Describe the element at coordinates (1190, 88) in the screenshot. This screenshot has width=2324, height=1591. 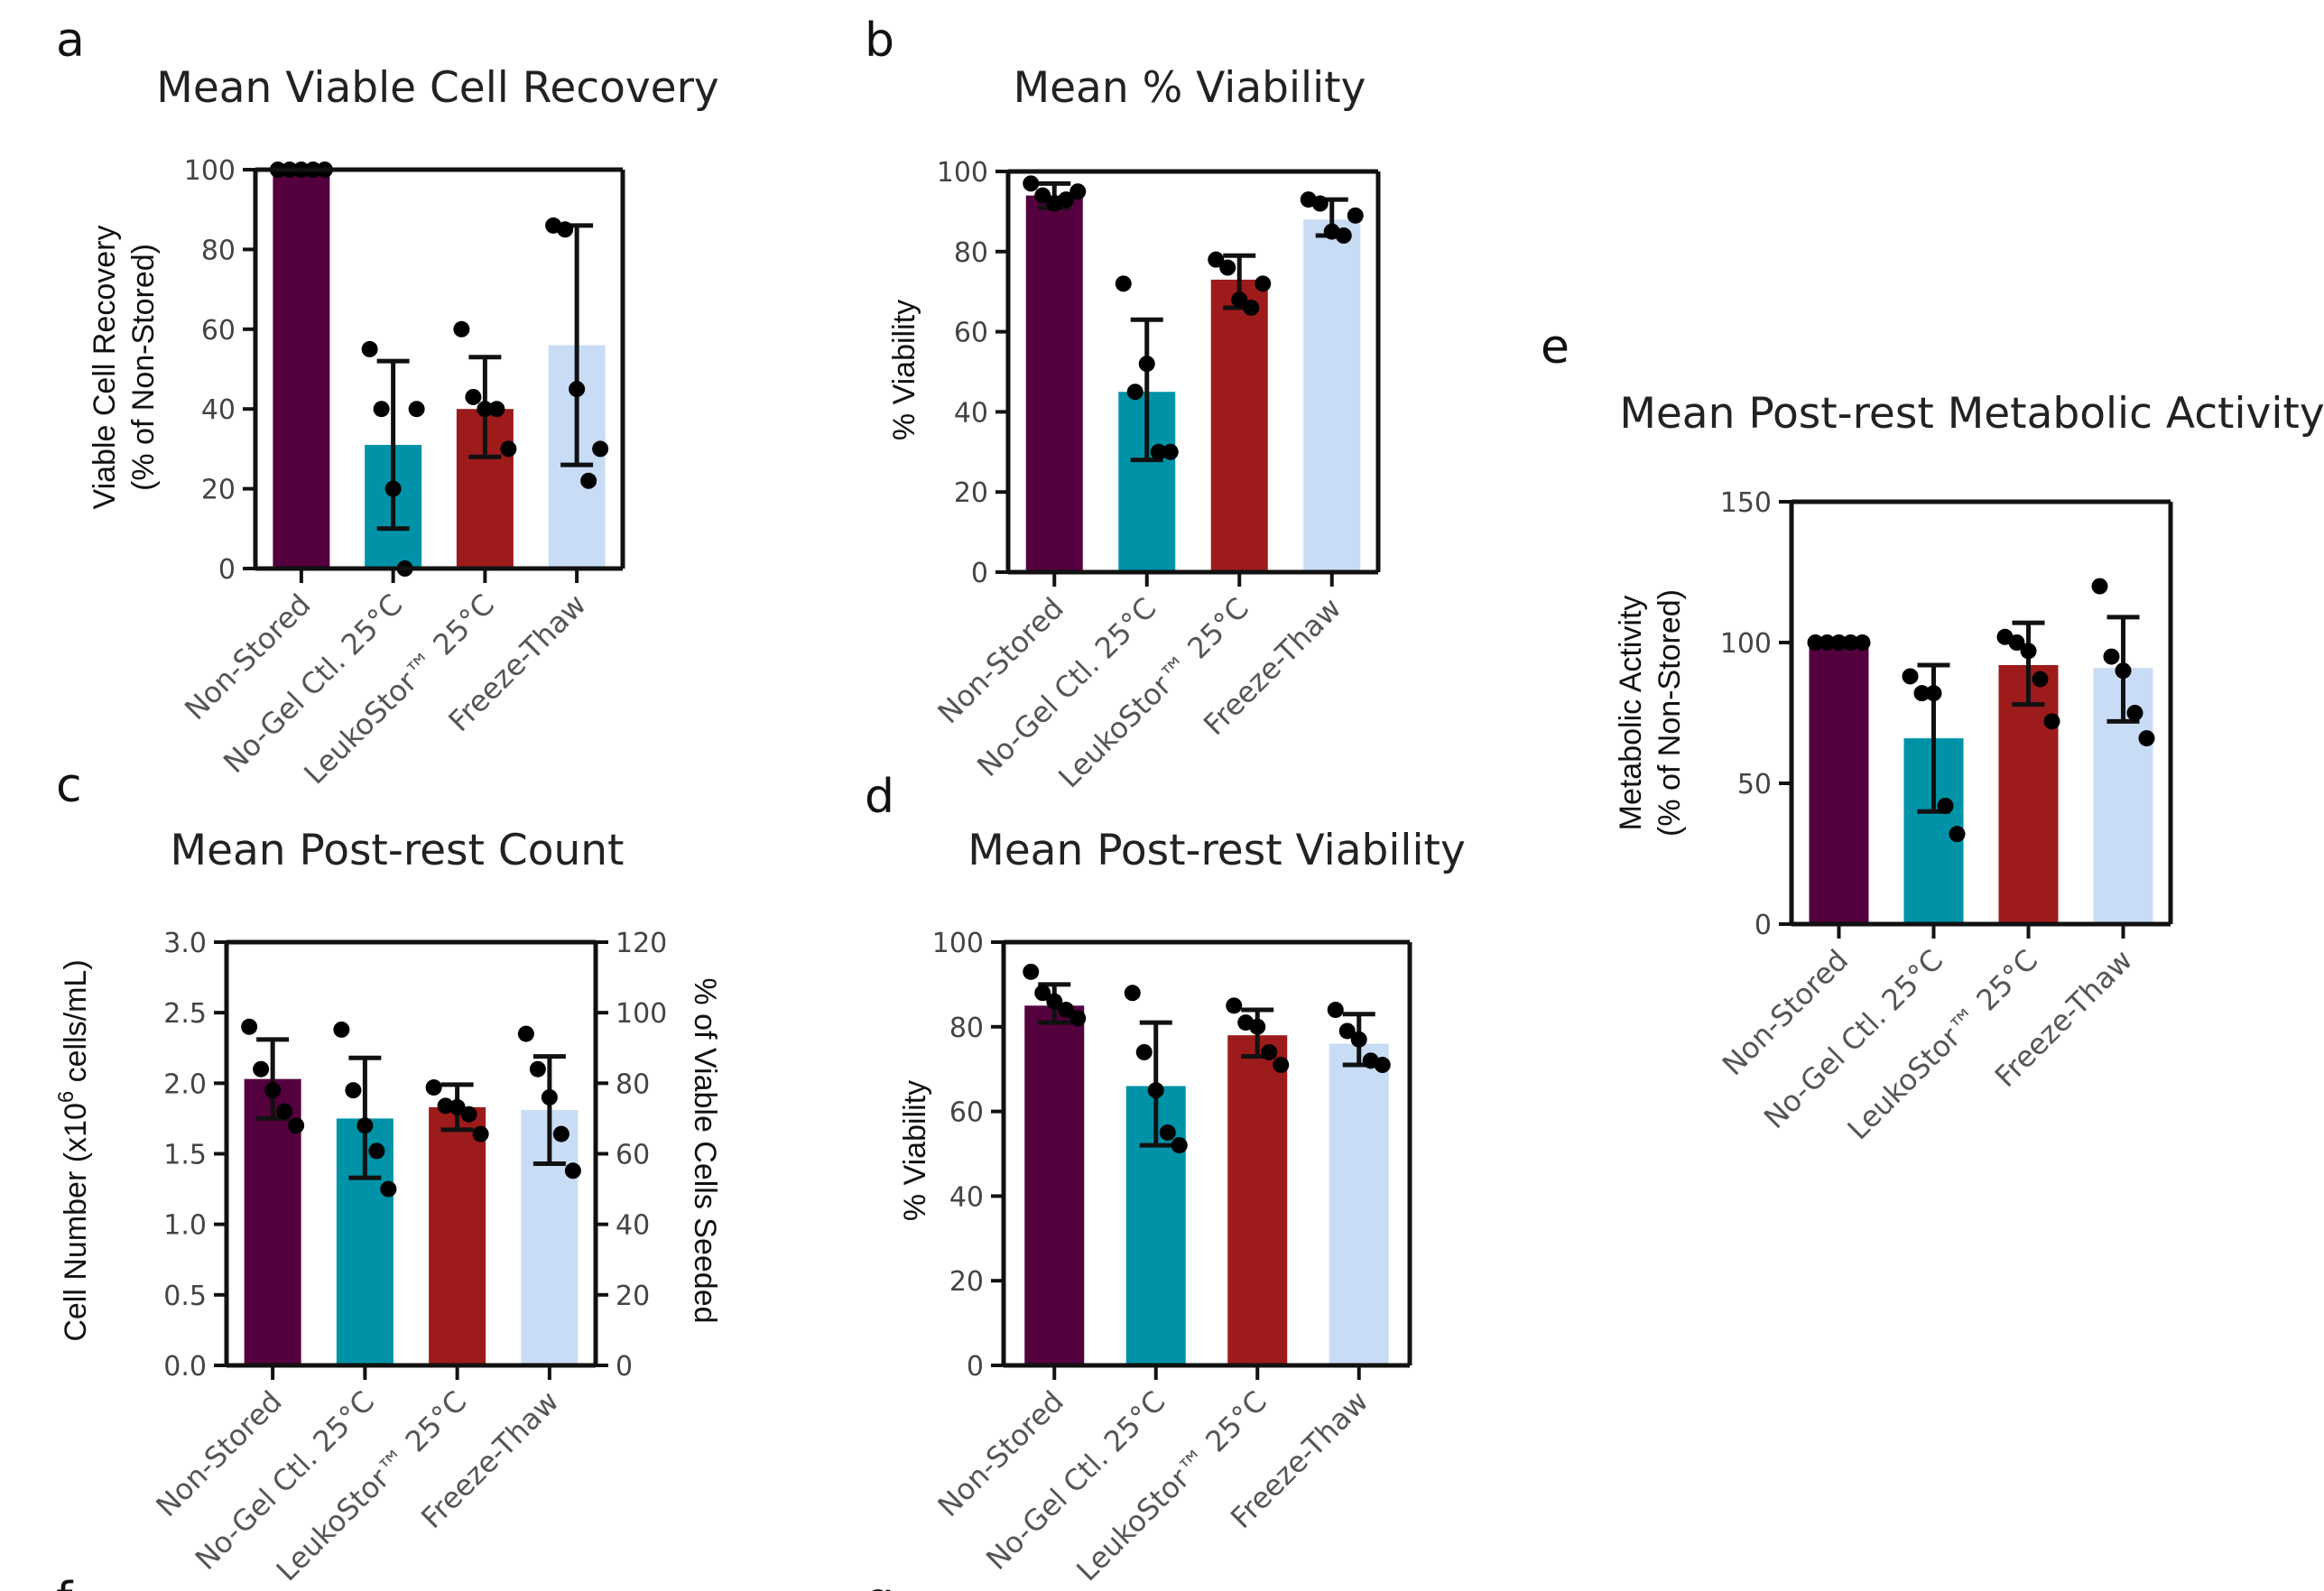
I see `chart-title-b: Mean % Viability` at that location.